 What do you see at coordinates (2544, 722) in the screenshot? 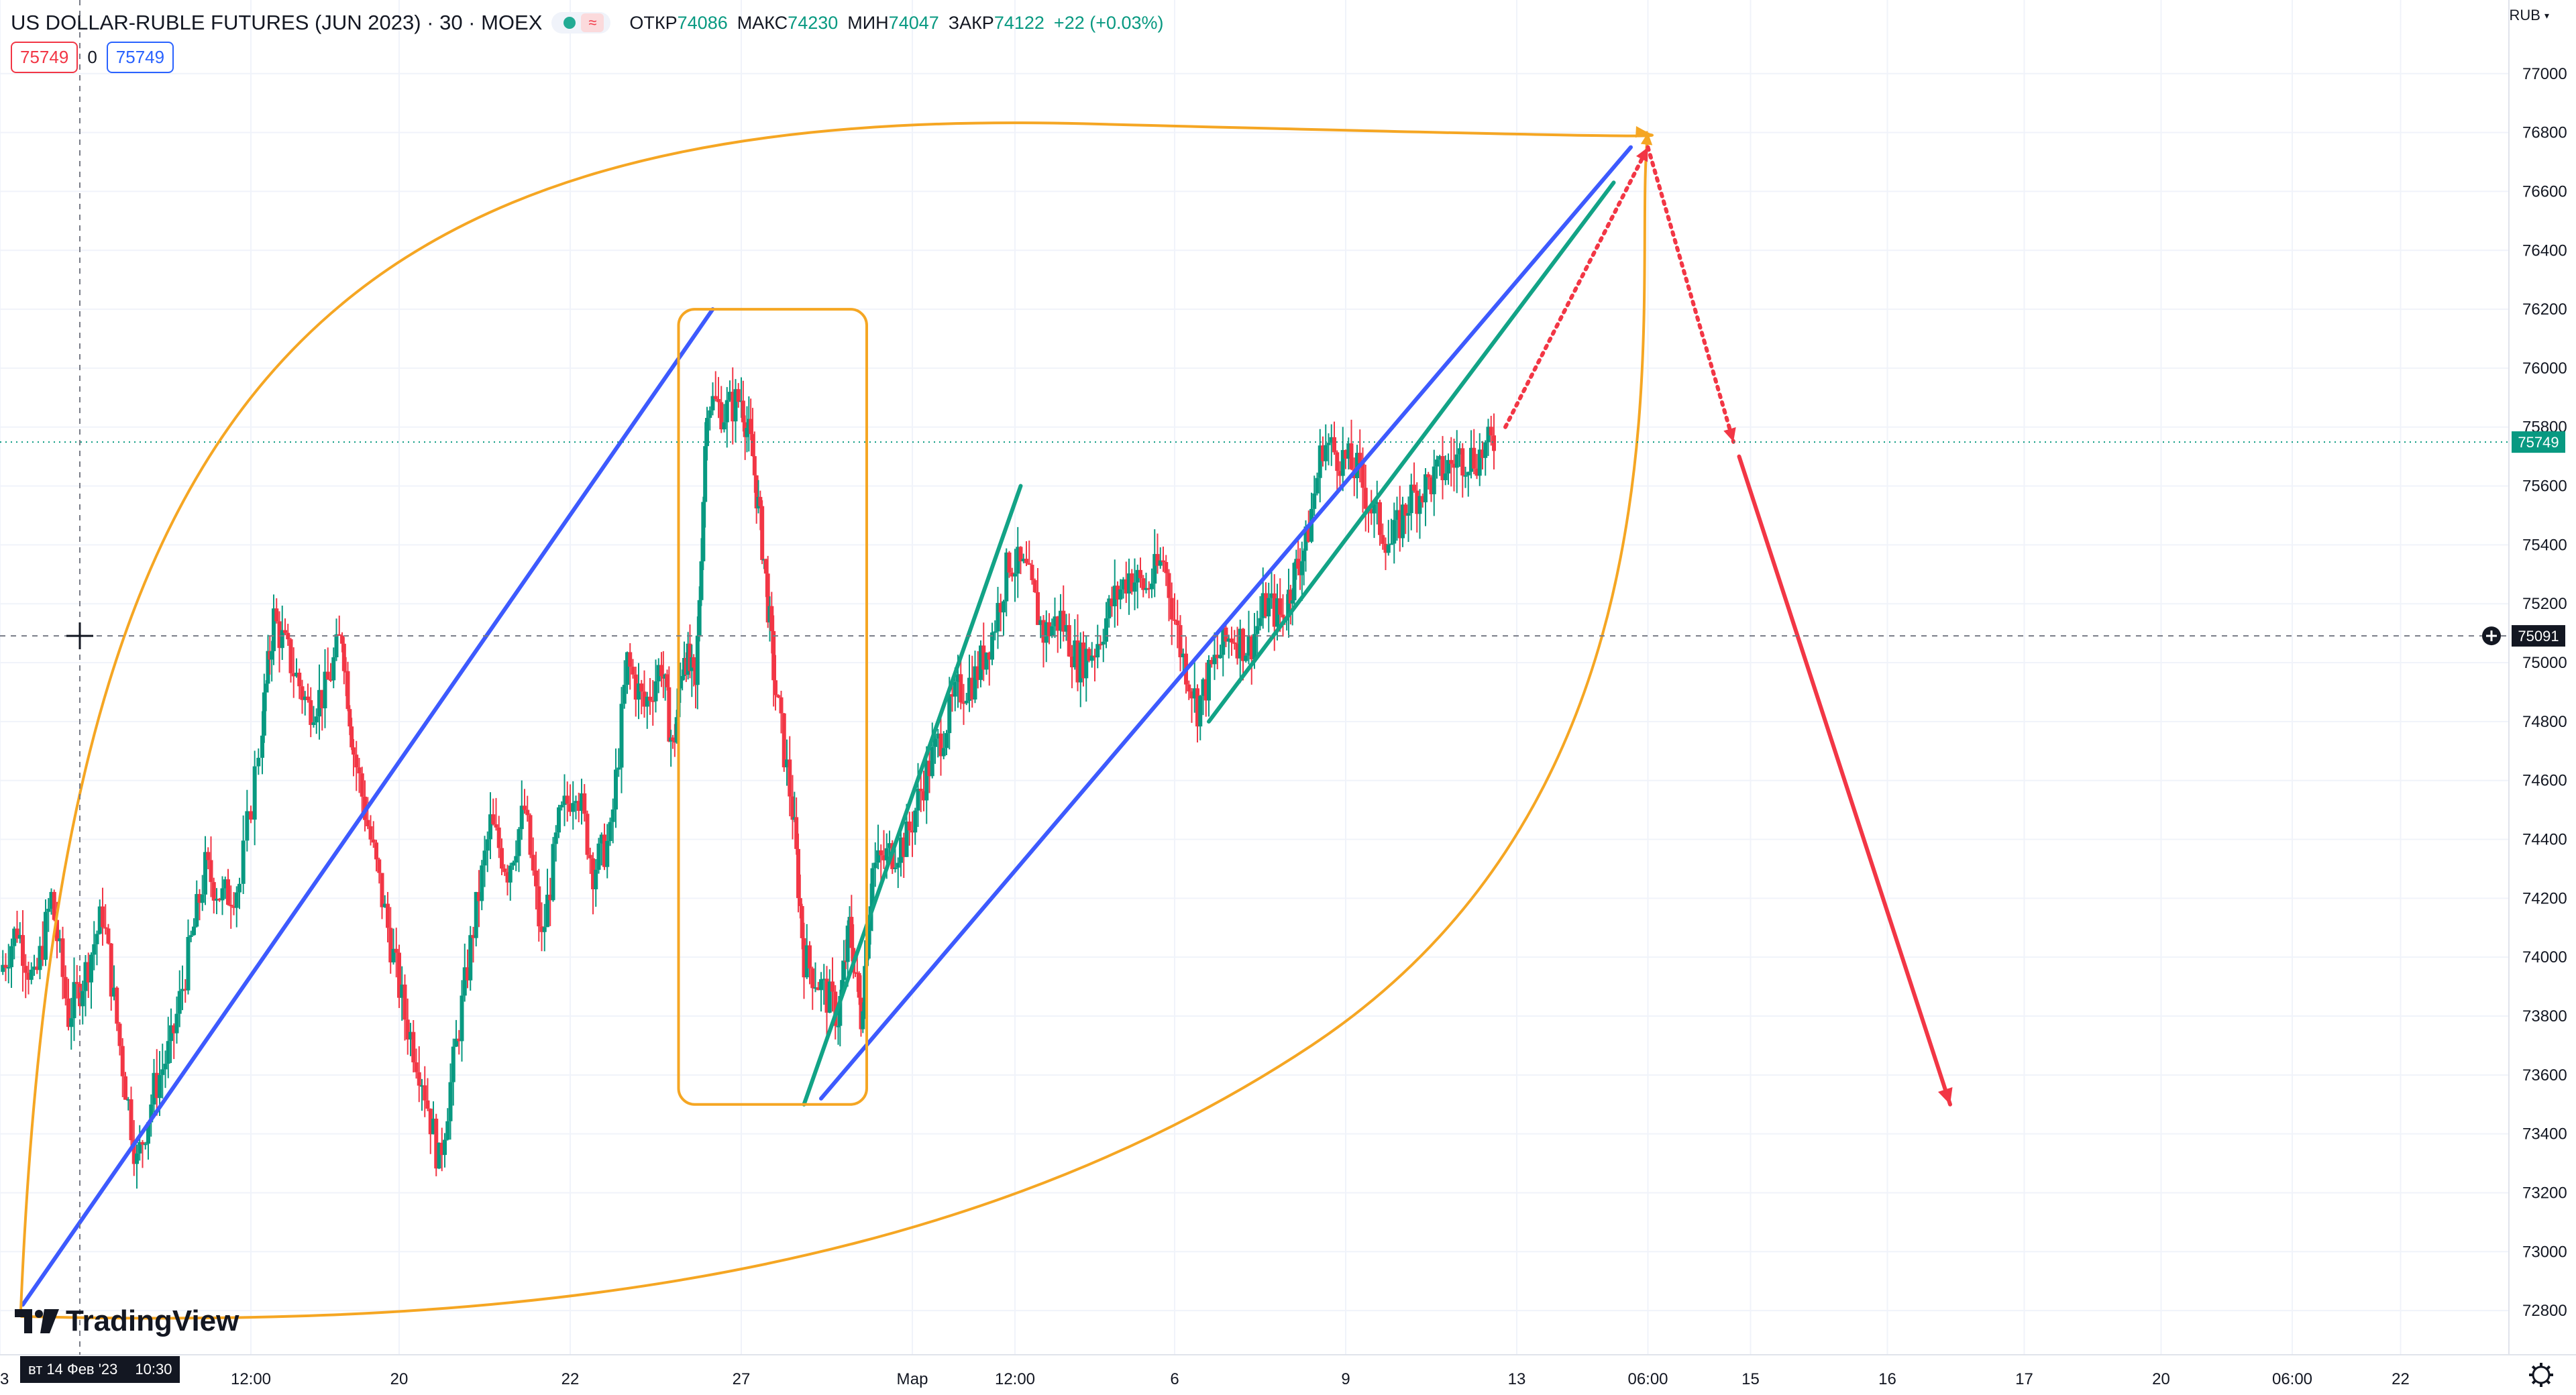
I see `price-tick-label: 74800` at bounding box center [2544, 722].